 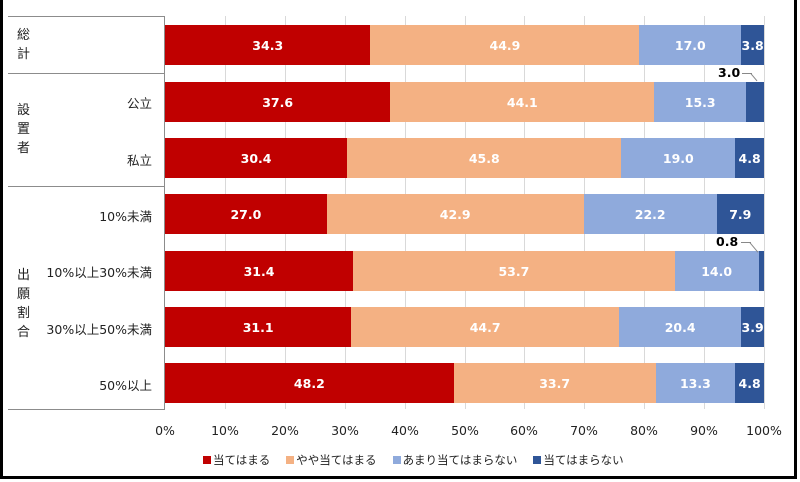 What do you see at coordinates (24, 45) in the screenshot?
I see `group-label-total: 総 計` at bounding box center [24, 45].